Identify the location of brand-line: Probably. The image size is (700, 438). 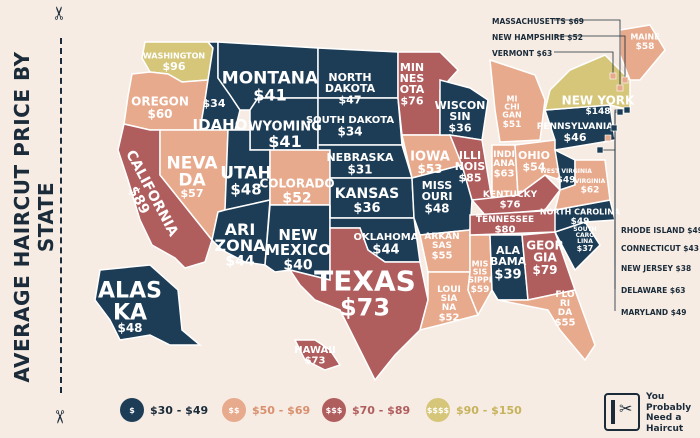
(669, 407).